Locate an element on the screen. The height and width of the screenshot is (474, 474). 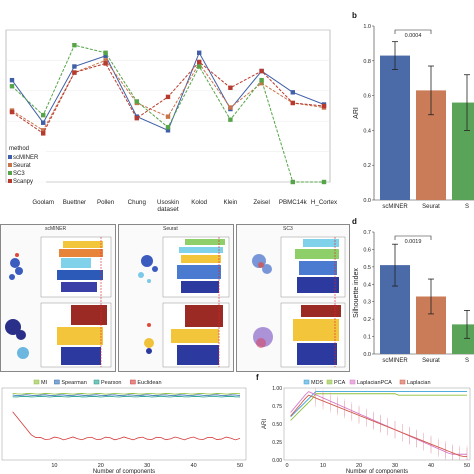
x-tick-label: H_Cortex is located at coordinates (324, 202).